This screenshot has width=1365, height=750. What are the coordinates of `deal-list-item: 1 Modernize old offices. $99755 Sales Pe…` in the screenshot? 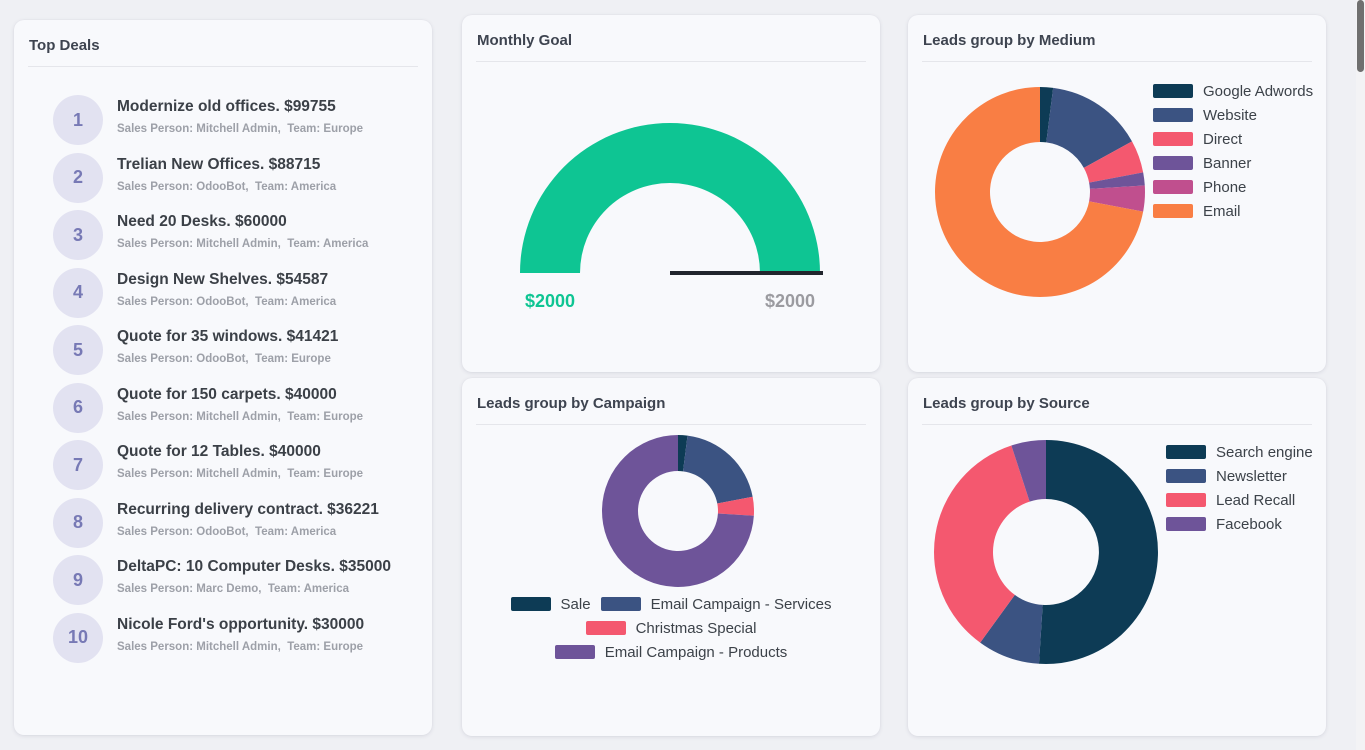 It's located at (223, 120).